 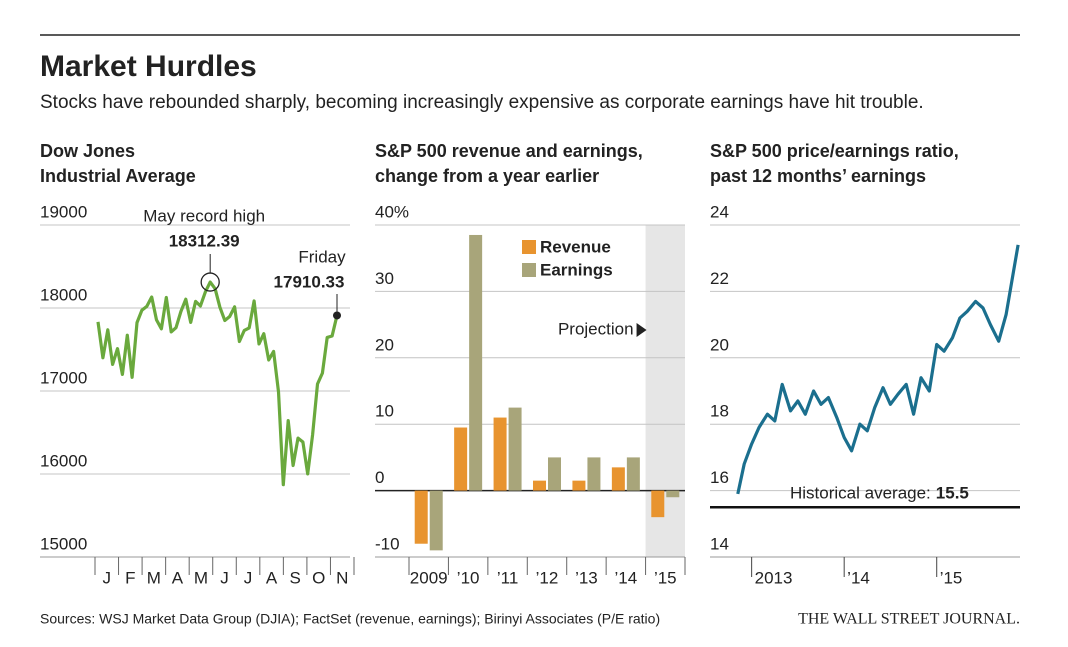 What do you see at coordinates (719, 477) in the screenshot?
I see `y-tick-label: 16` at bounding box center [719, 477].